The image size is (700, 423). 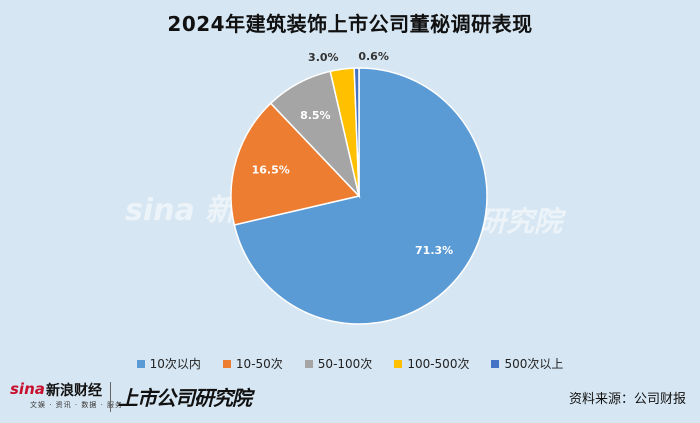 I want to click on legend-label-2: 10-50次, so click(x=259, y=364).